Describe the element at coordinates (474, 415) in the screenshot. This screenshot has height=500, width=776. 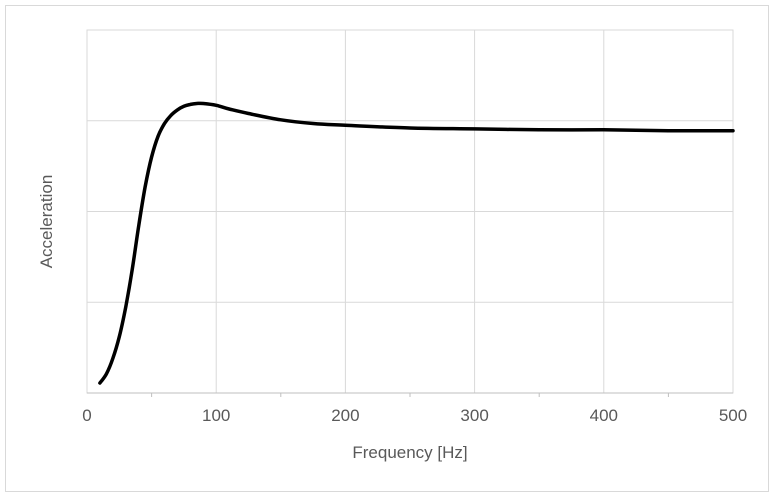
I see `x-tick-label: 300` at that location.